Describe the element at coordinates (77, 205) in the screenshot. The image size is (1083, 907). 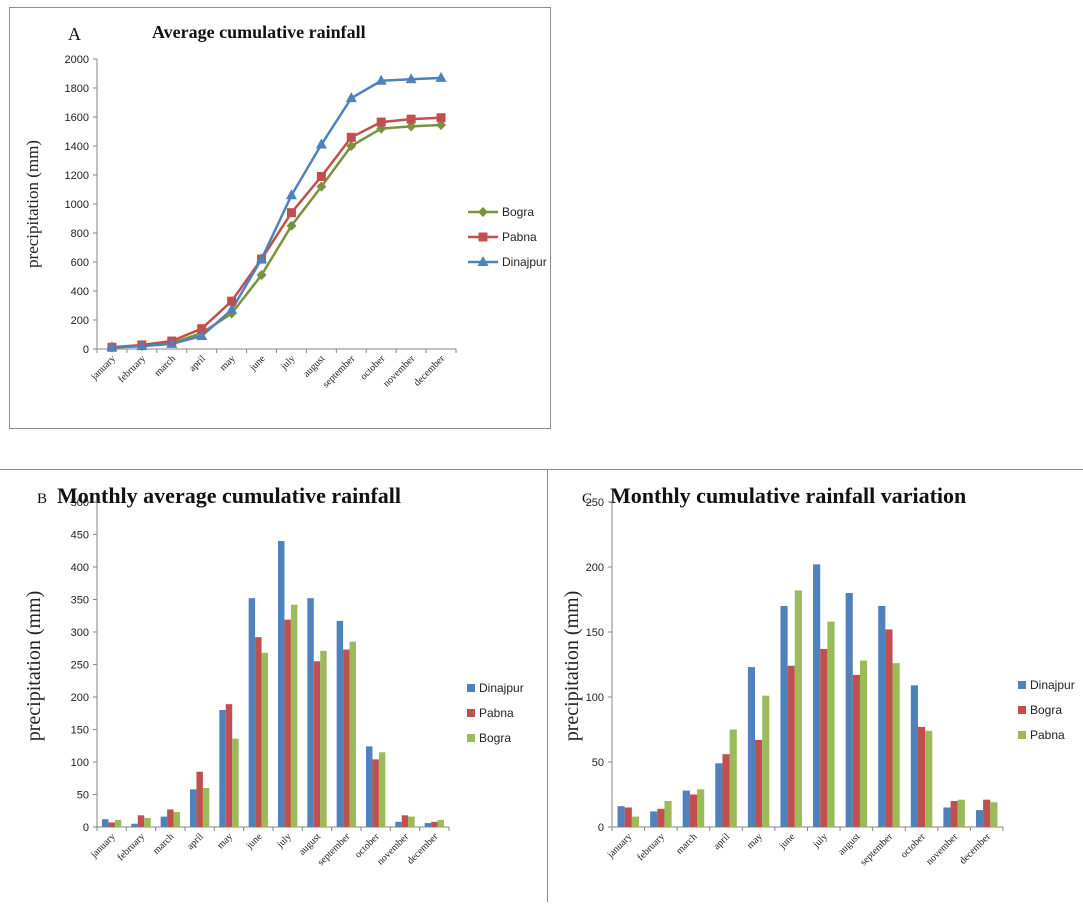
I see `y-tick-label: 1000` at that location.